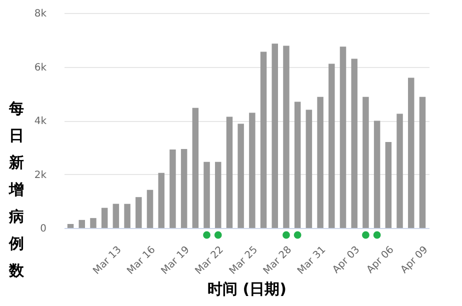  What do you see at coordinates (346, 260) in the screenshot?
I see `x-tick-label: Apr 03` at bounding box center [346, 260].